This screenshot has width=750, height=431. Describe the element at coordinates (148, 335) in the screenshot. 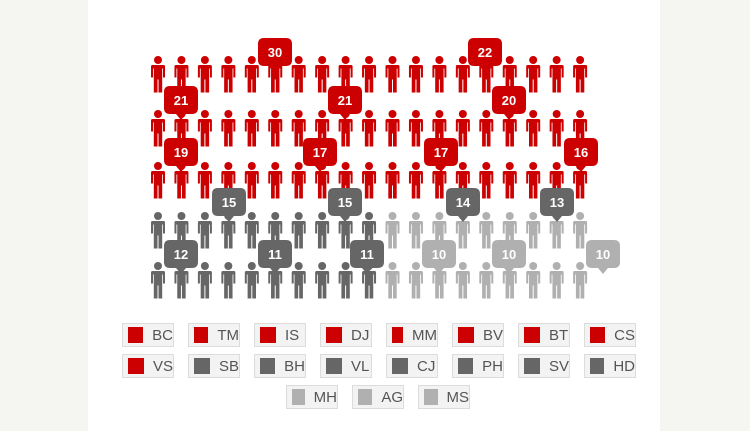

I see `legend-item-bc: BC` at that location.